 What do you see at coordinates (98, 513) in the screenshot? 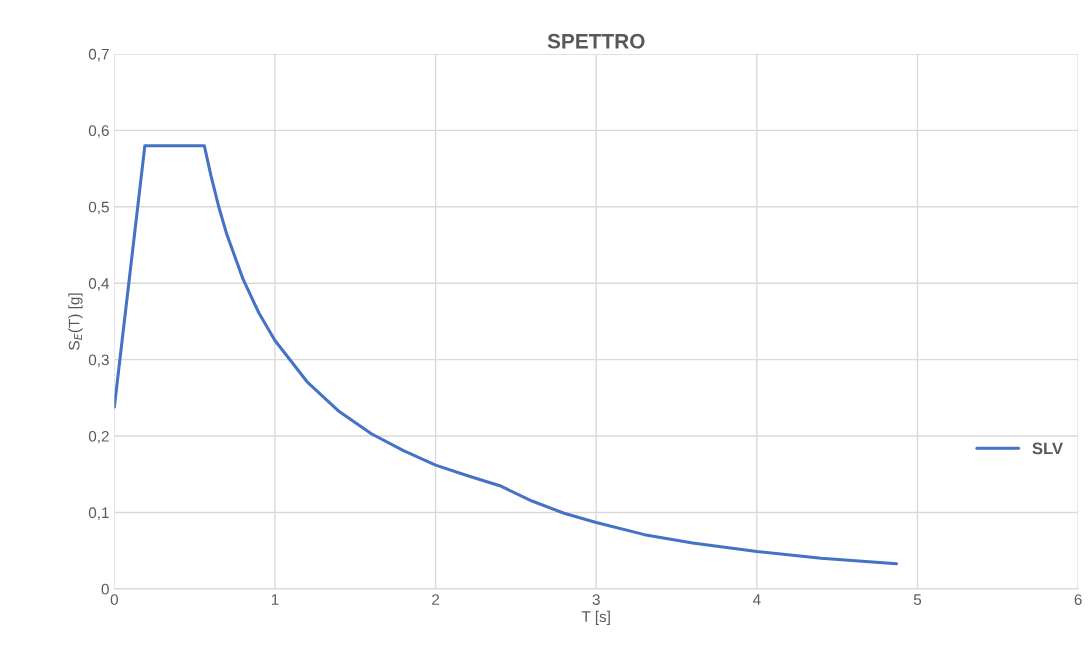
I see `y-tick-label: 0,1` at bounding box center [98, 513].